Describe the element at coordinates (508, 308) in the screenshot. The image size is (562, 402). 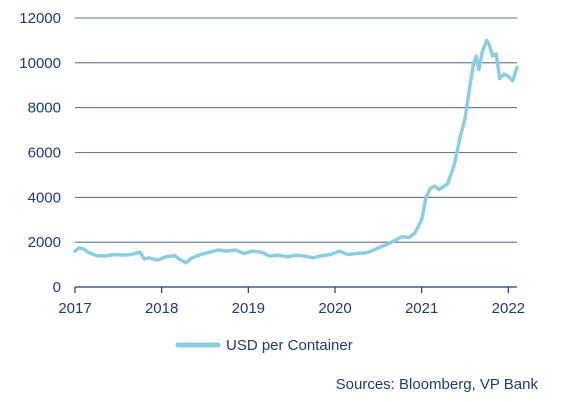
I see `x-tick-label: 2022` at that location.